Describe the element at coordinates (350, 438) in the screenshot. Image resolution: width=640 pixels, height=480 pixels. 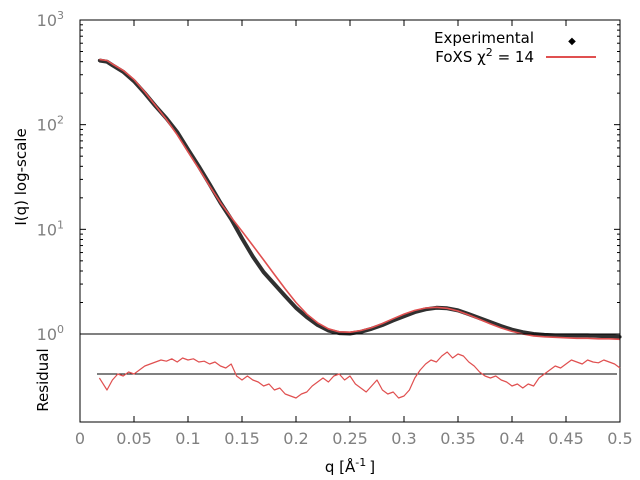
I see `x-tick-label: 0.25` at that location.